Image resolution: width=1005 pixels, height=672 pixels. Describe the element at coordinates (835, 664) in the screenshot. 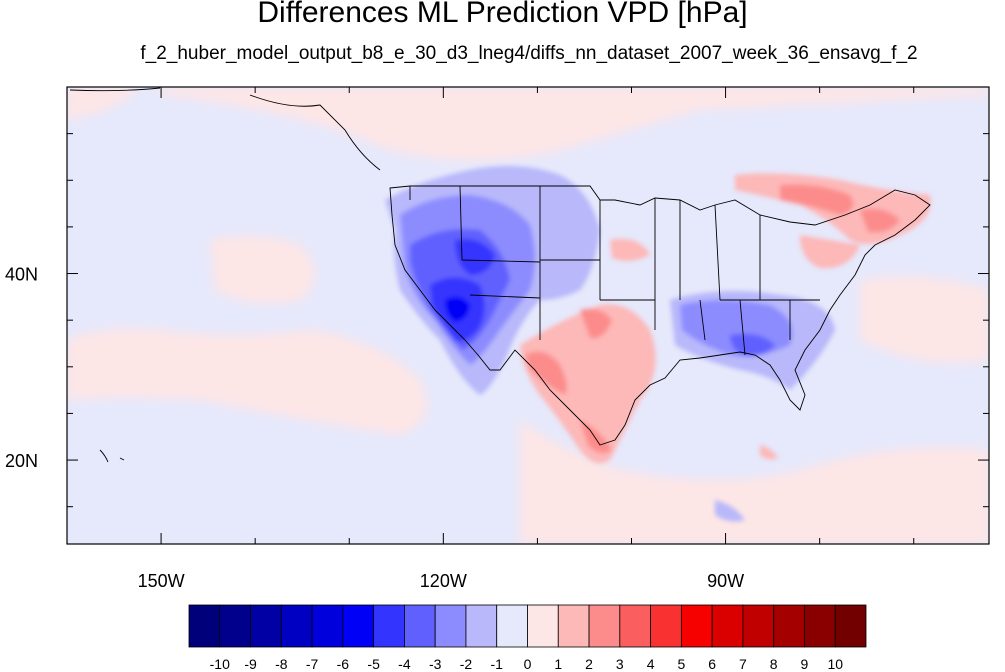

I see `colorbar-label: 10` at that location.